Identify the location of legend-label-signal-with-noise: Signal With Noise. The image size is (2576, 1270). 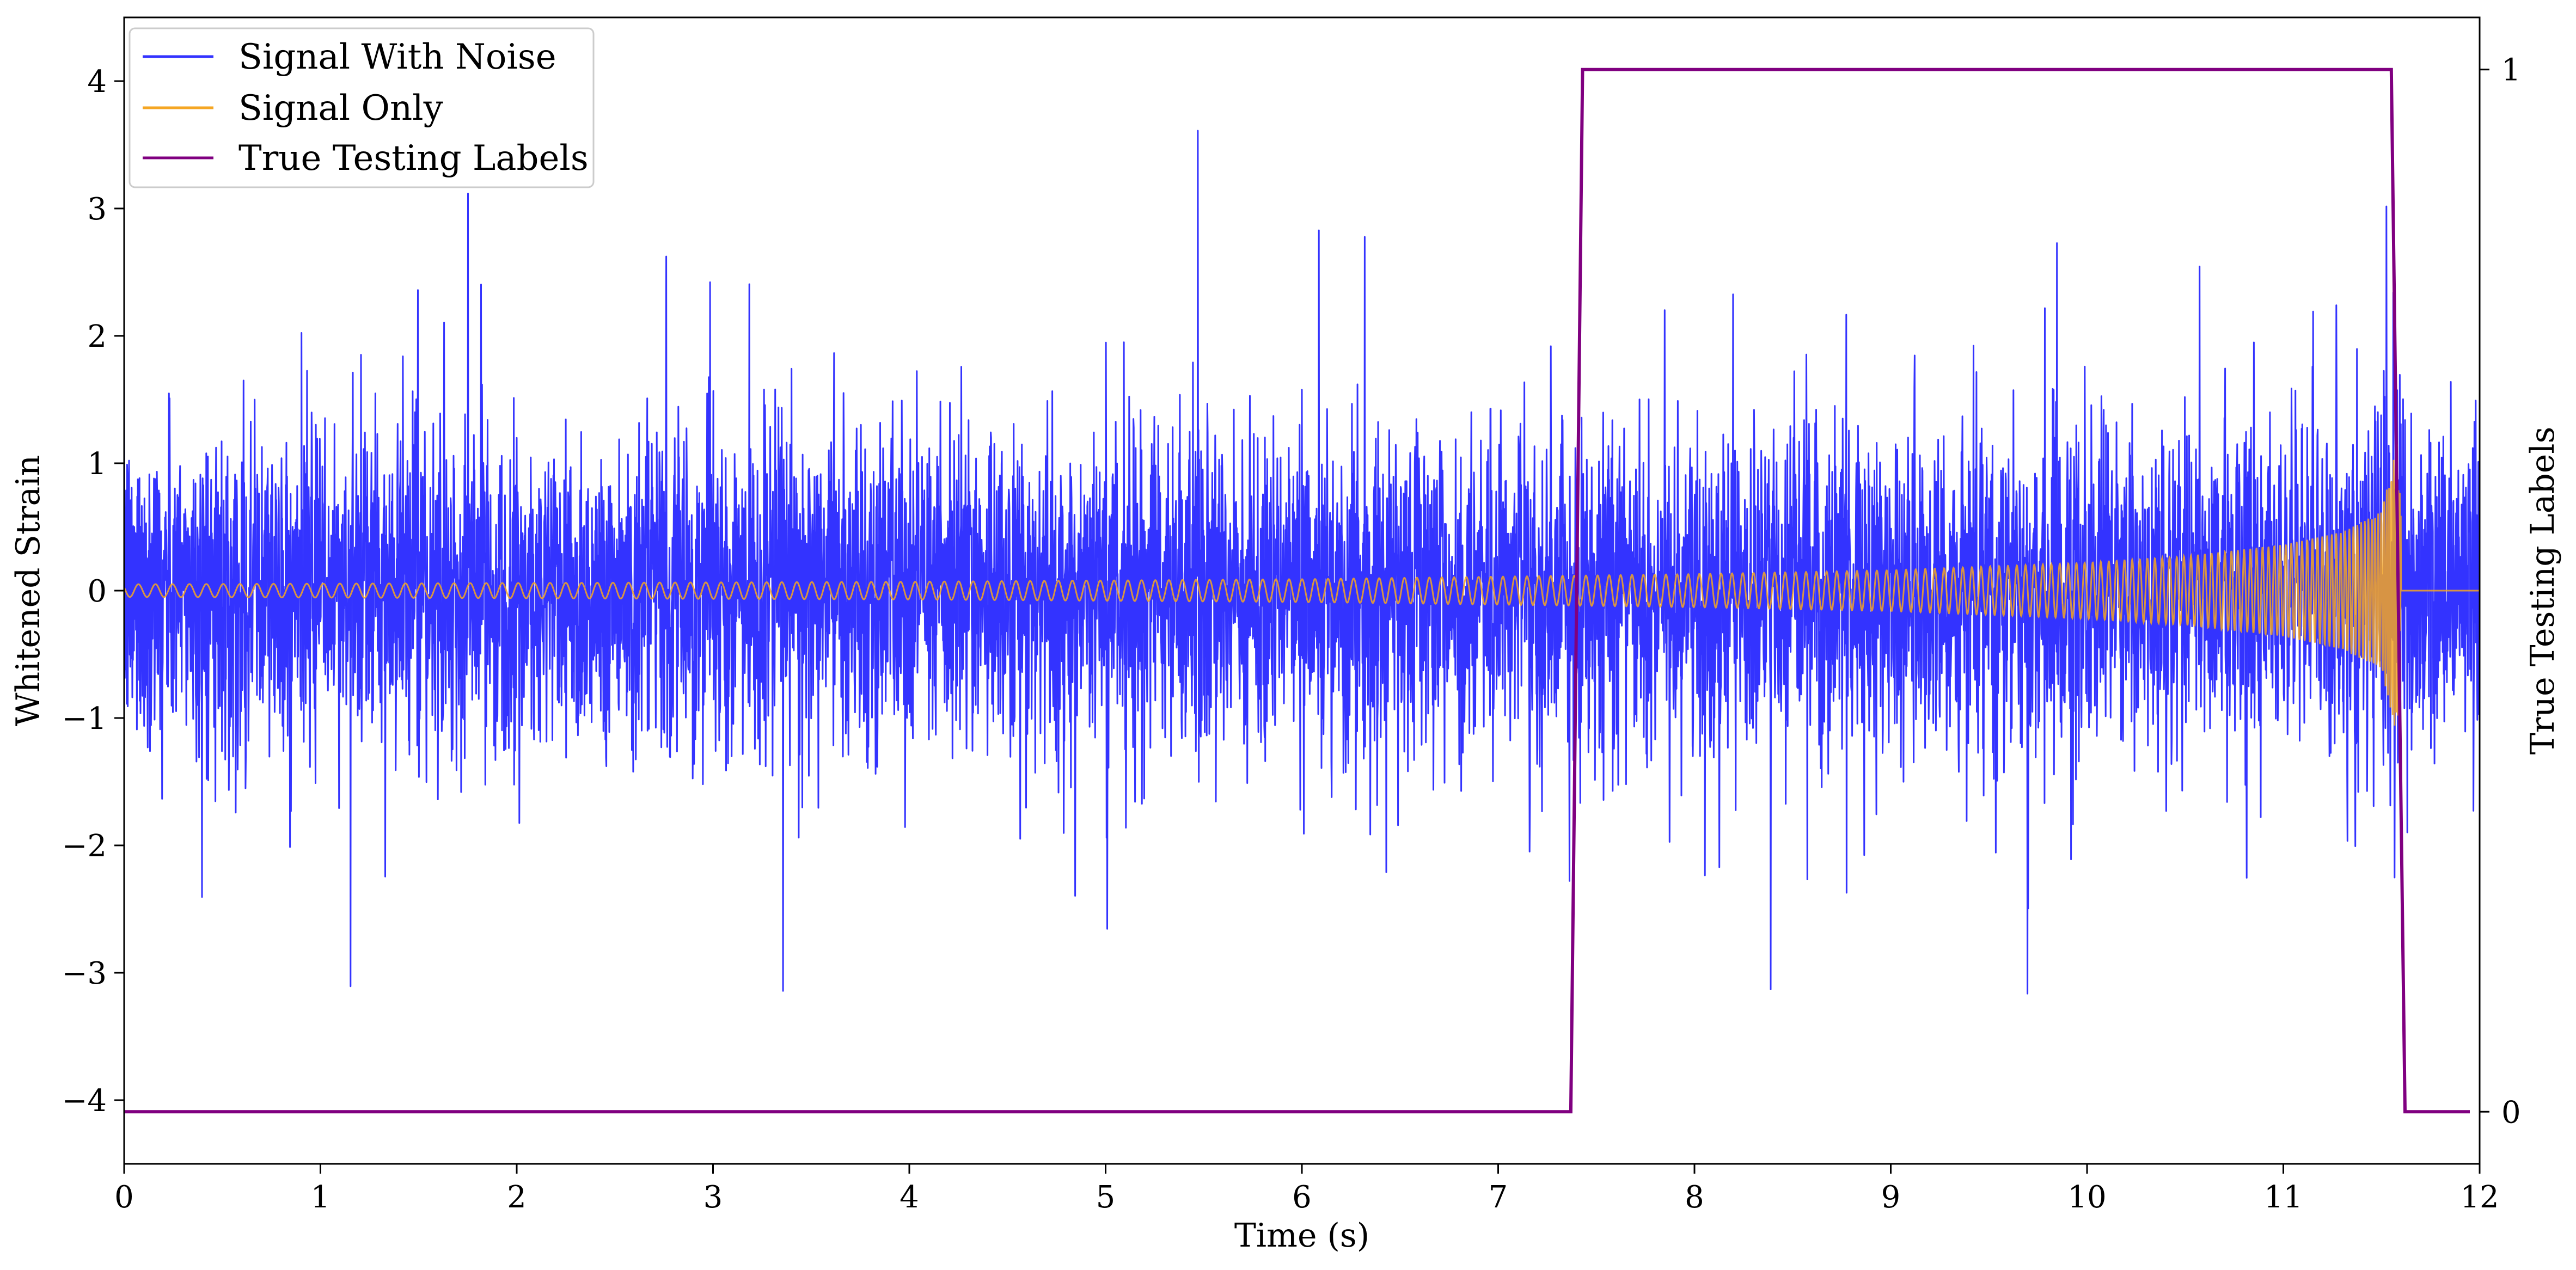
(397, 57).